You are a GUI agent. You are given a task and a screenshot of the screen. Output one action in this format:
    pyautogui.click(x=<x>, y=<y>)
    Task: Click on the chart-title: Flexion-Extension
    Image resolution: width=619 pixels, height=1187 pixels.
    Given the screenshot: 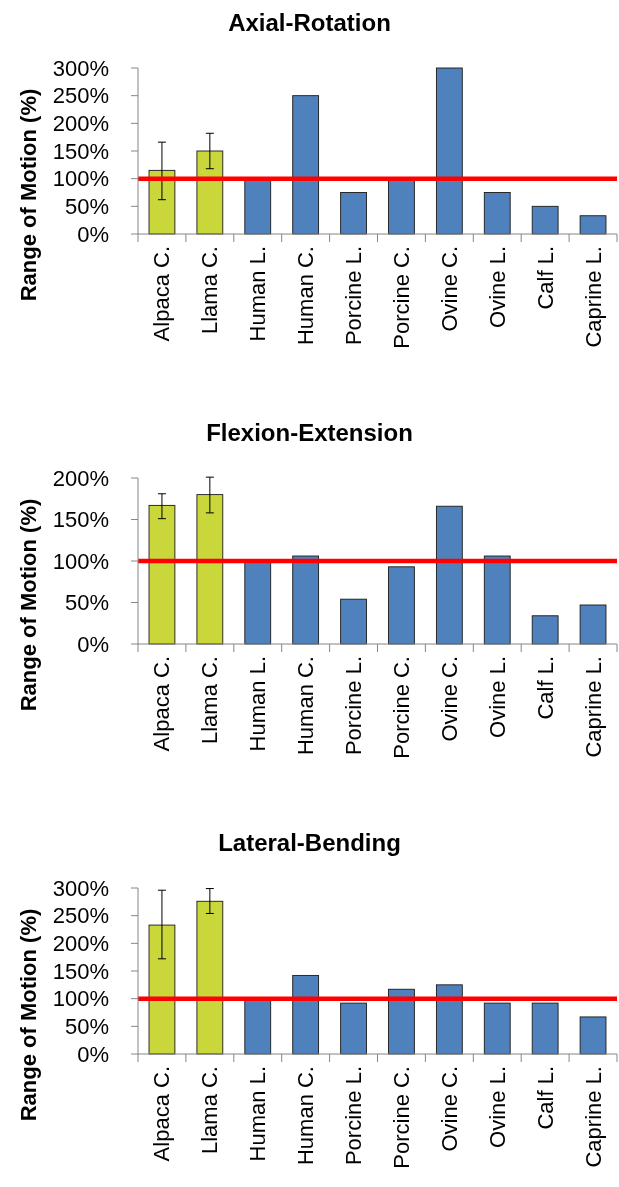 What is the action you would take?
    pyautogui.click(x=309, y=432)
    